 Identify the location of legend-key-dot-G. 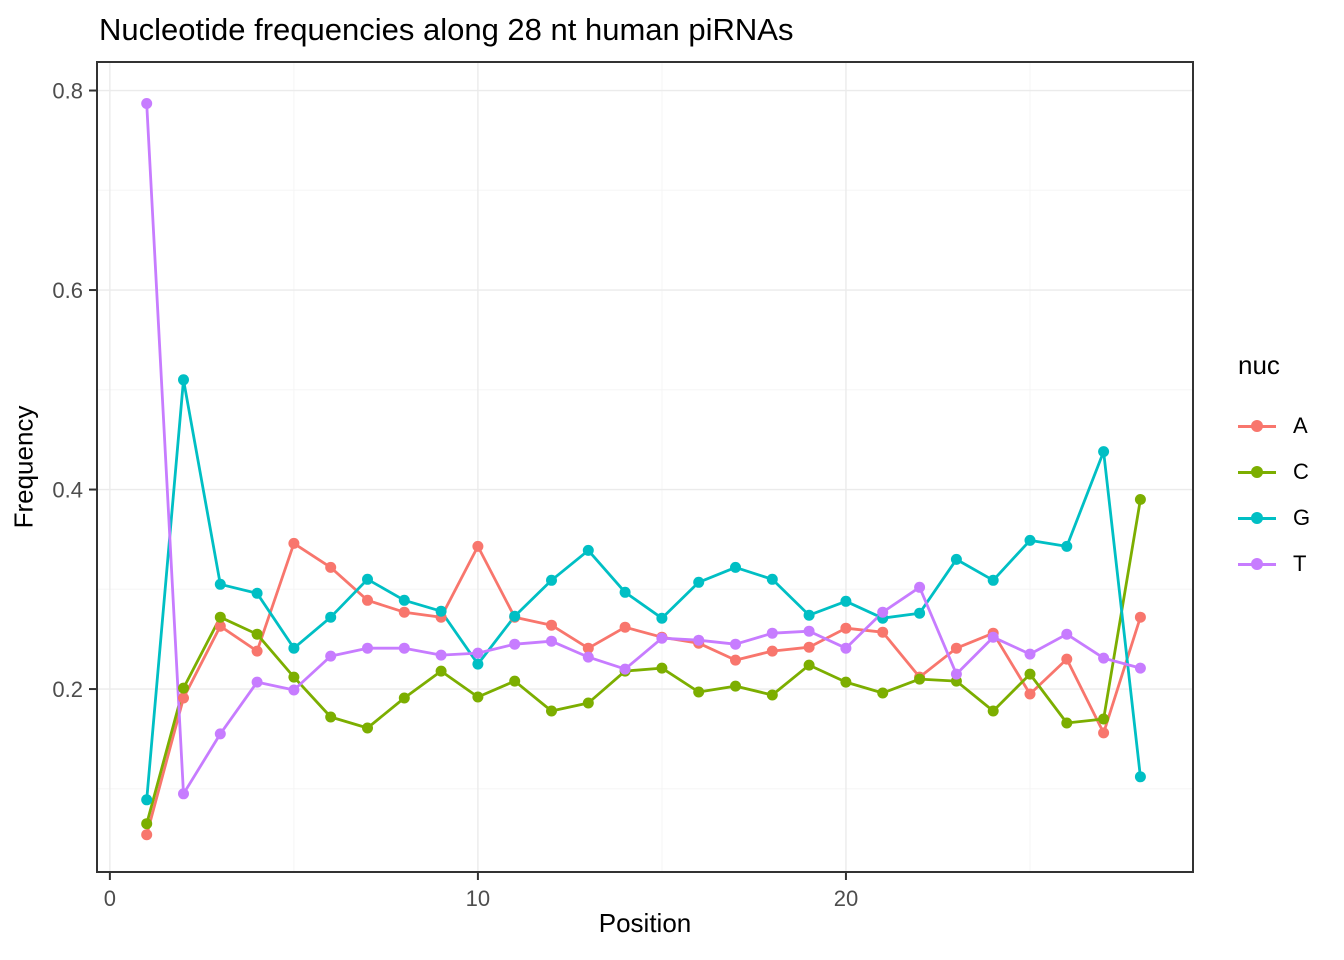
(1257, 518).